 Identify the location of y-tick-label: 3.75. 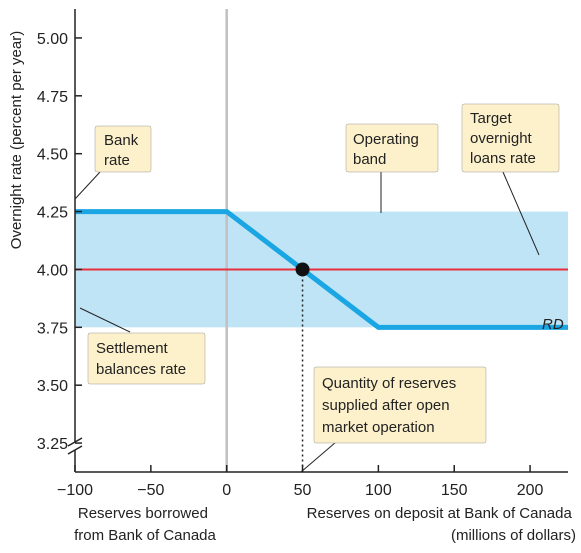
(52, 328).